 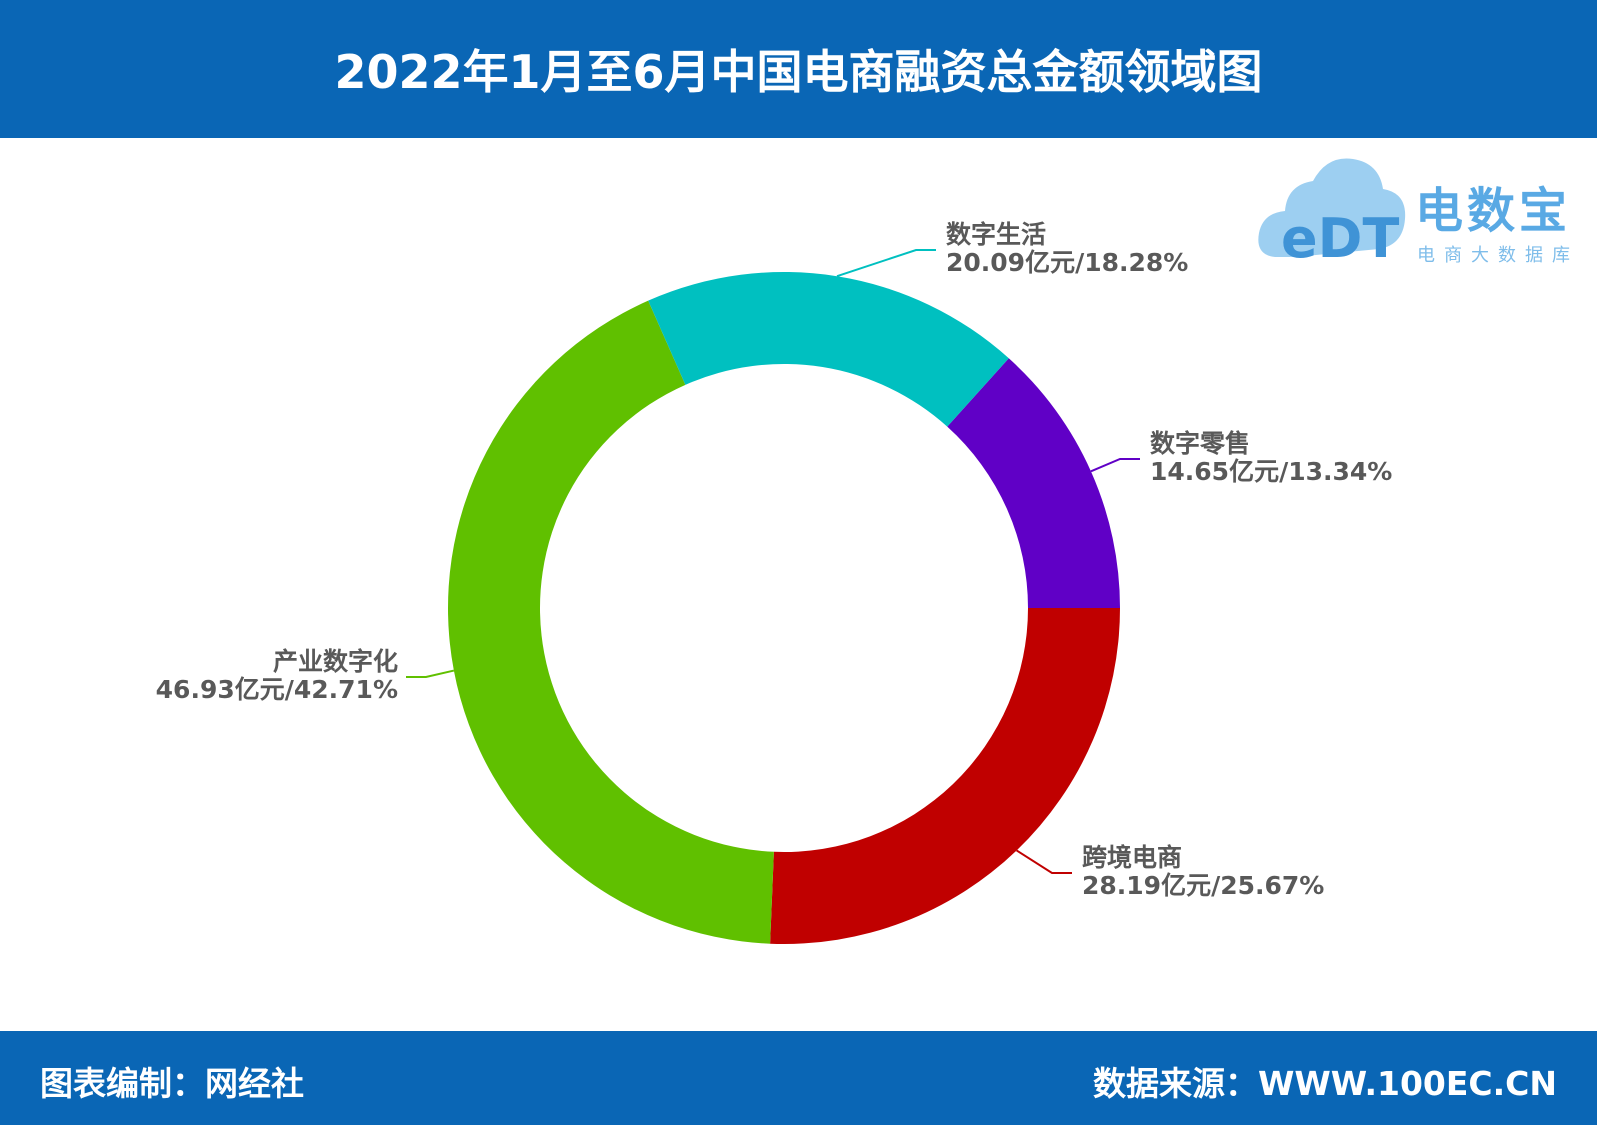 What do you see at coordinates (1493, 211) in the screenshot?
I see `logo-brand: 电数宝` at bounding box center [1493, 211].